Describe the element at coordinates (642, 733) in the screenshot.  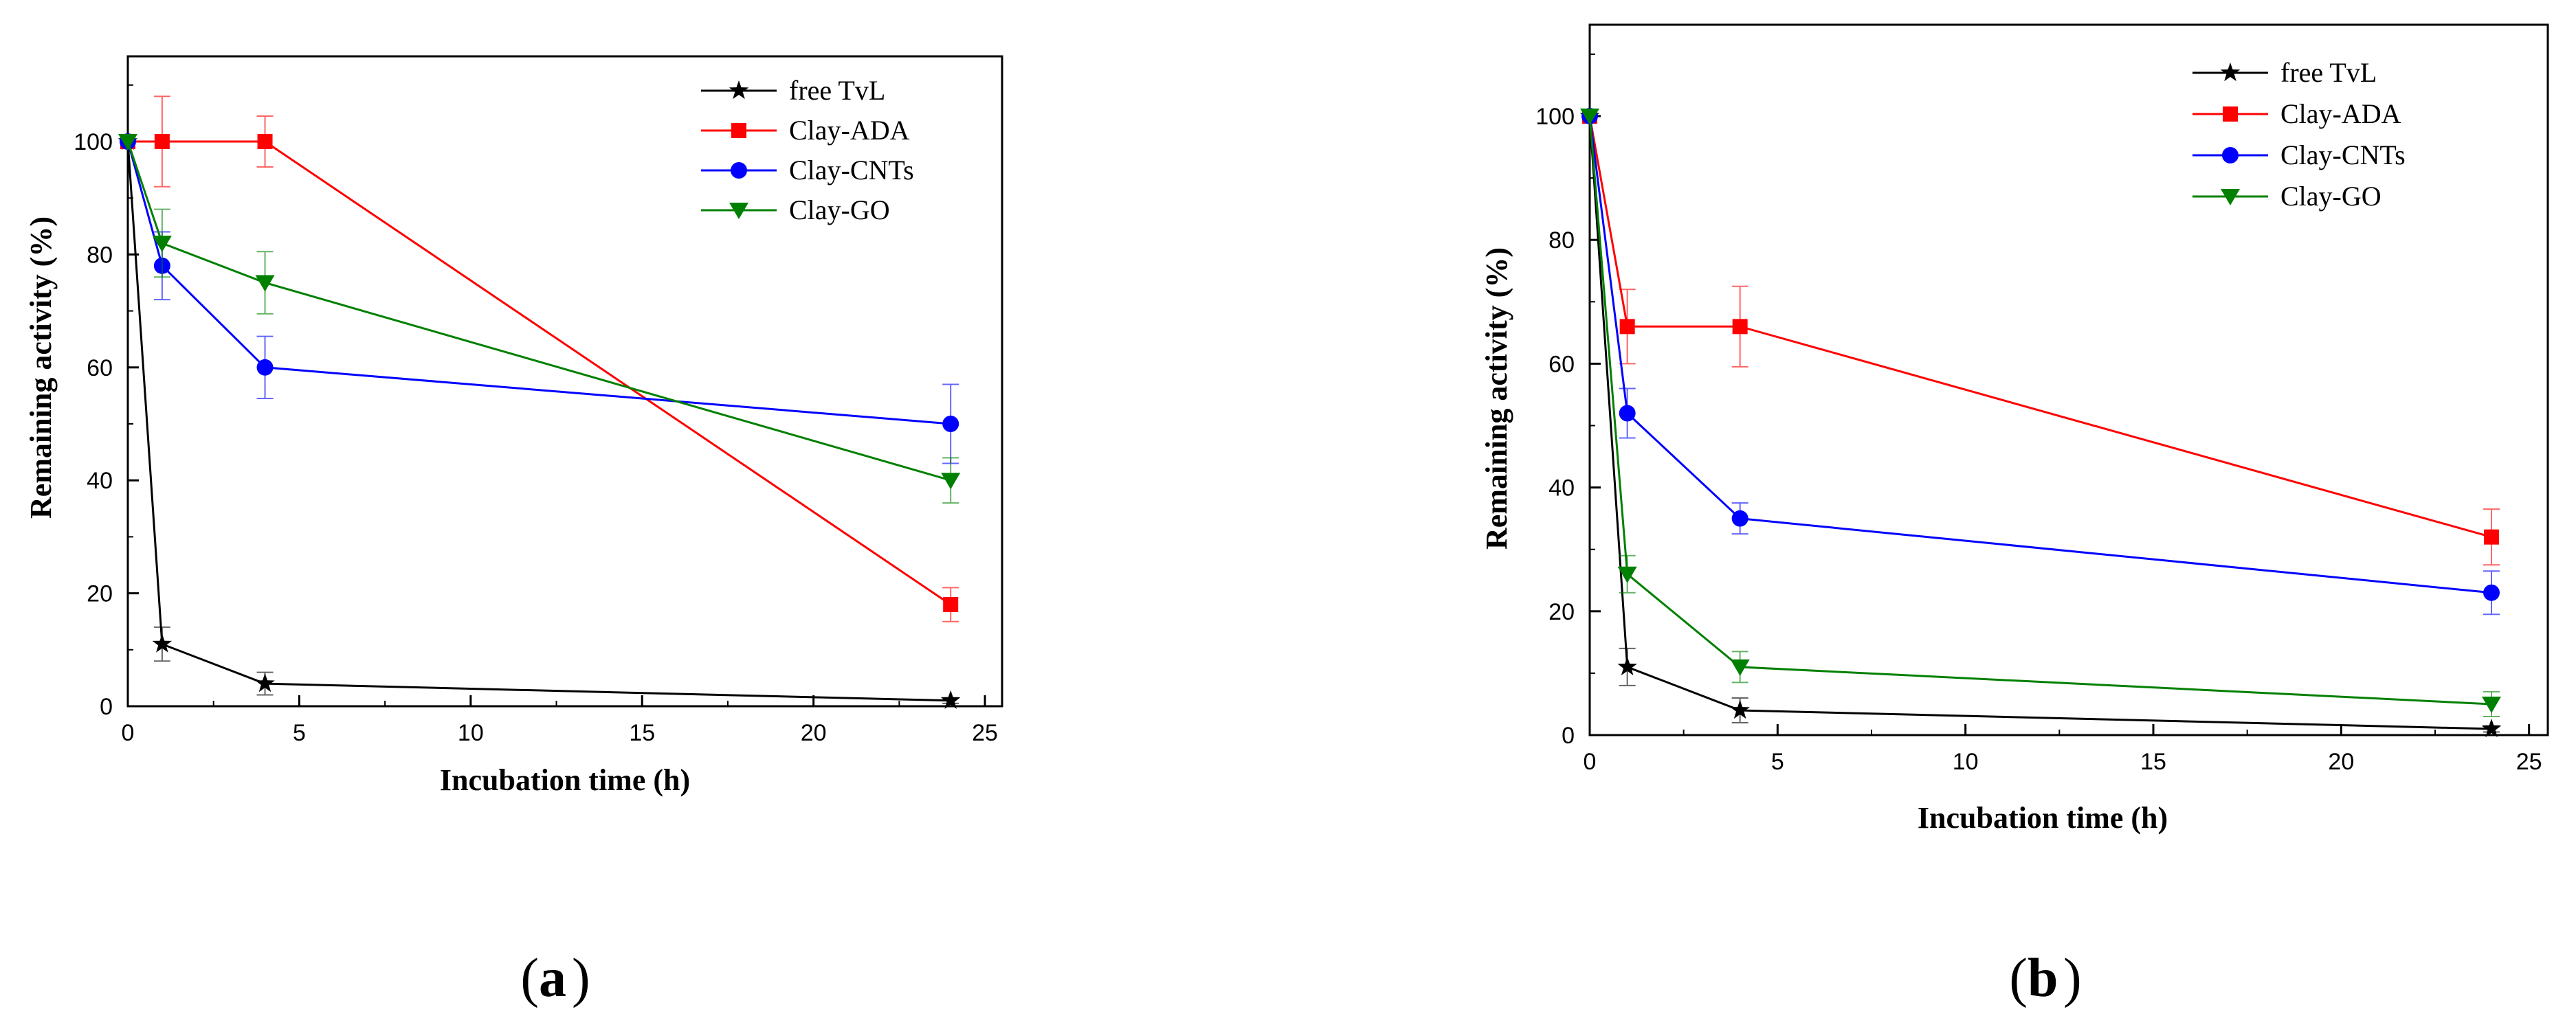
I see `x-tick-label-a-3: 15` at that location.